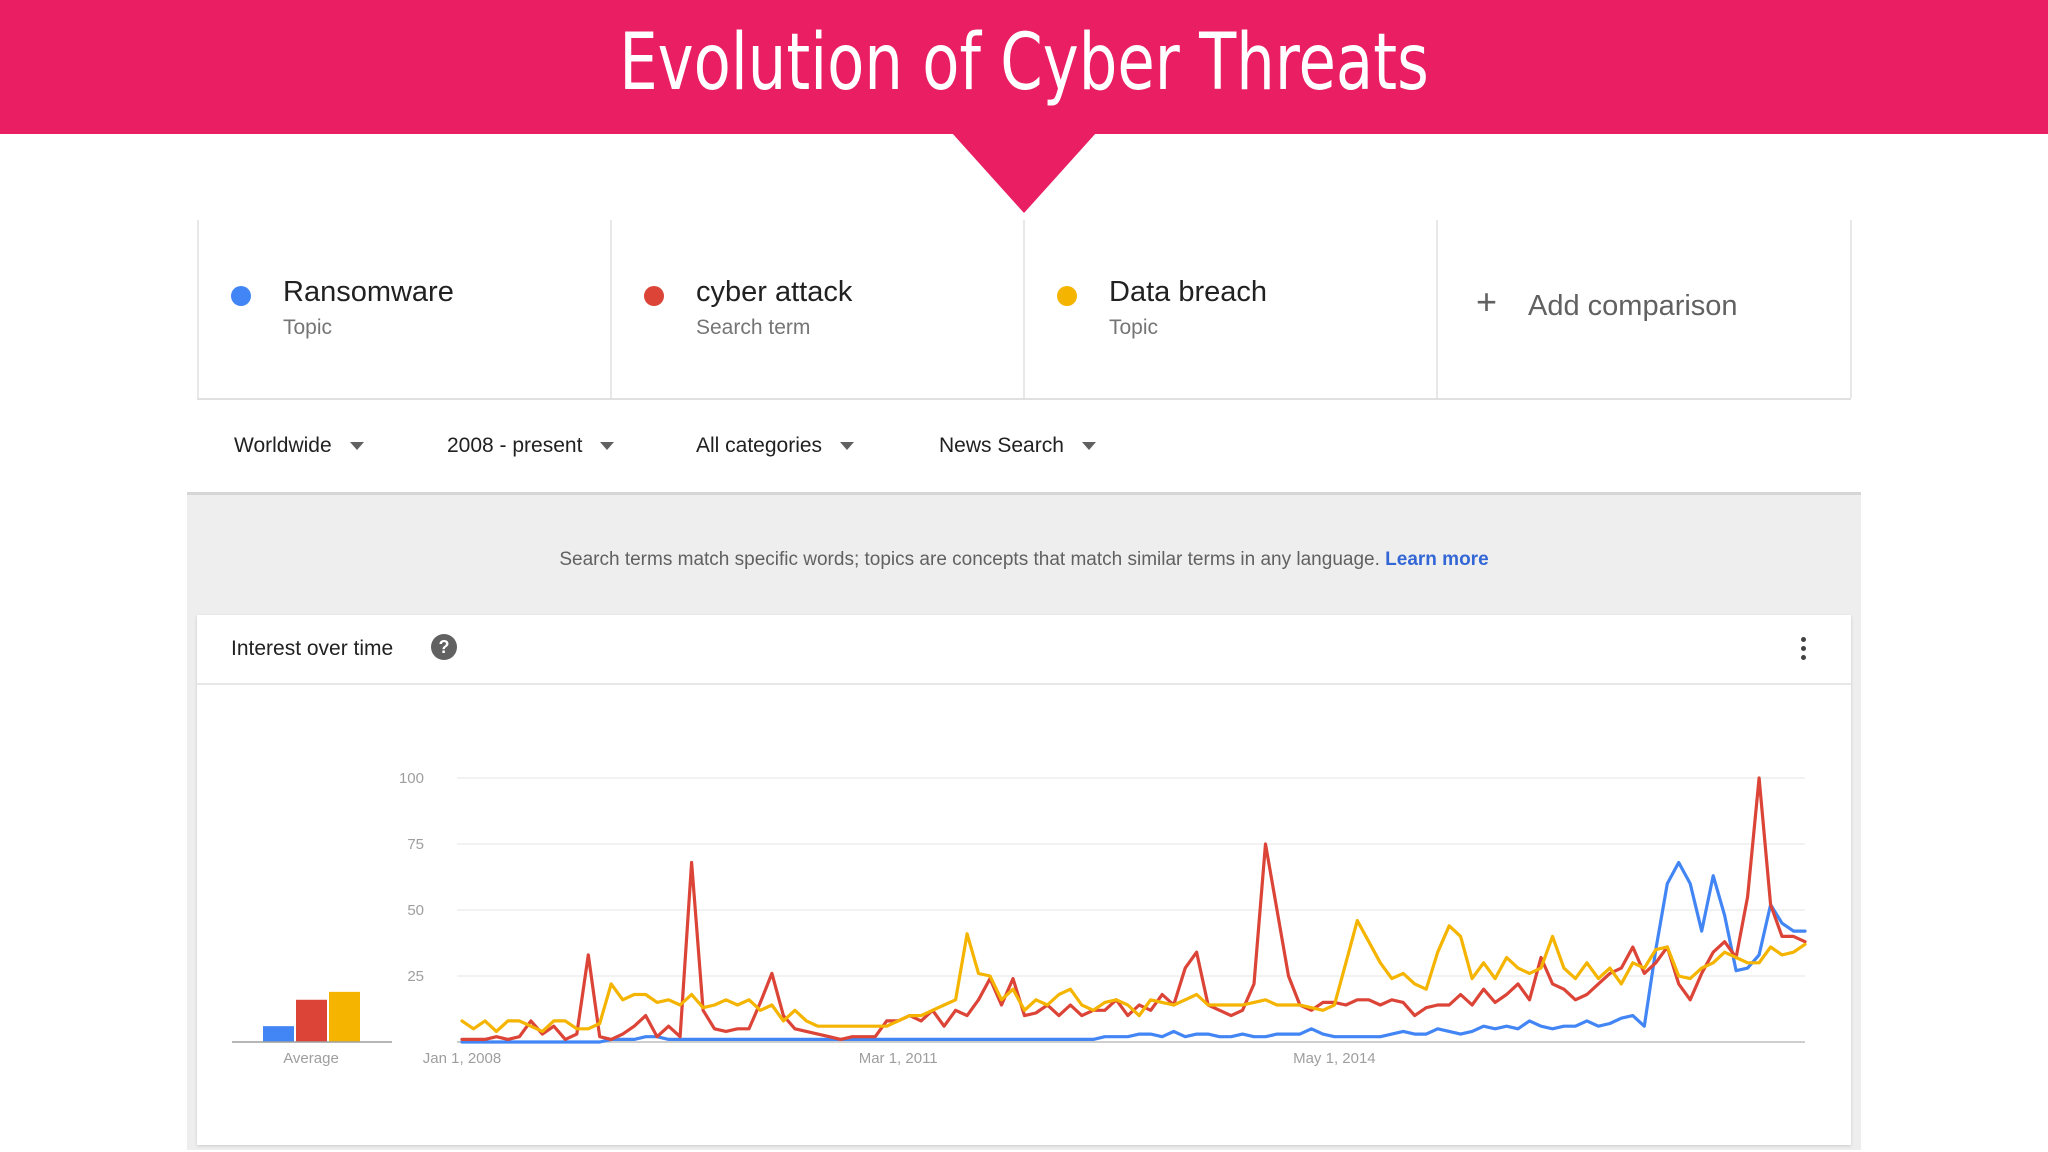  What do you see at coordinates (415, 844) in the screenshot?
I see `y-tick-label: 75` at bounding box center [415, 844].